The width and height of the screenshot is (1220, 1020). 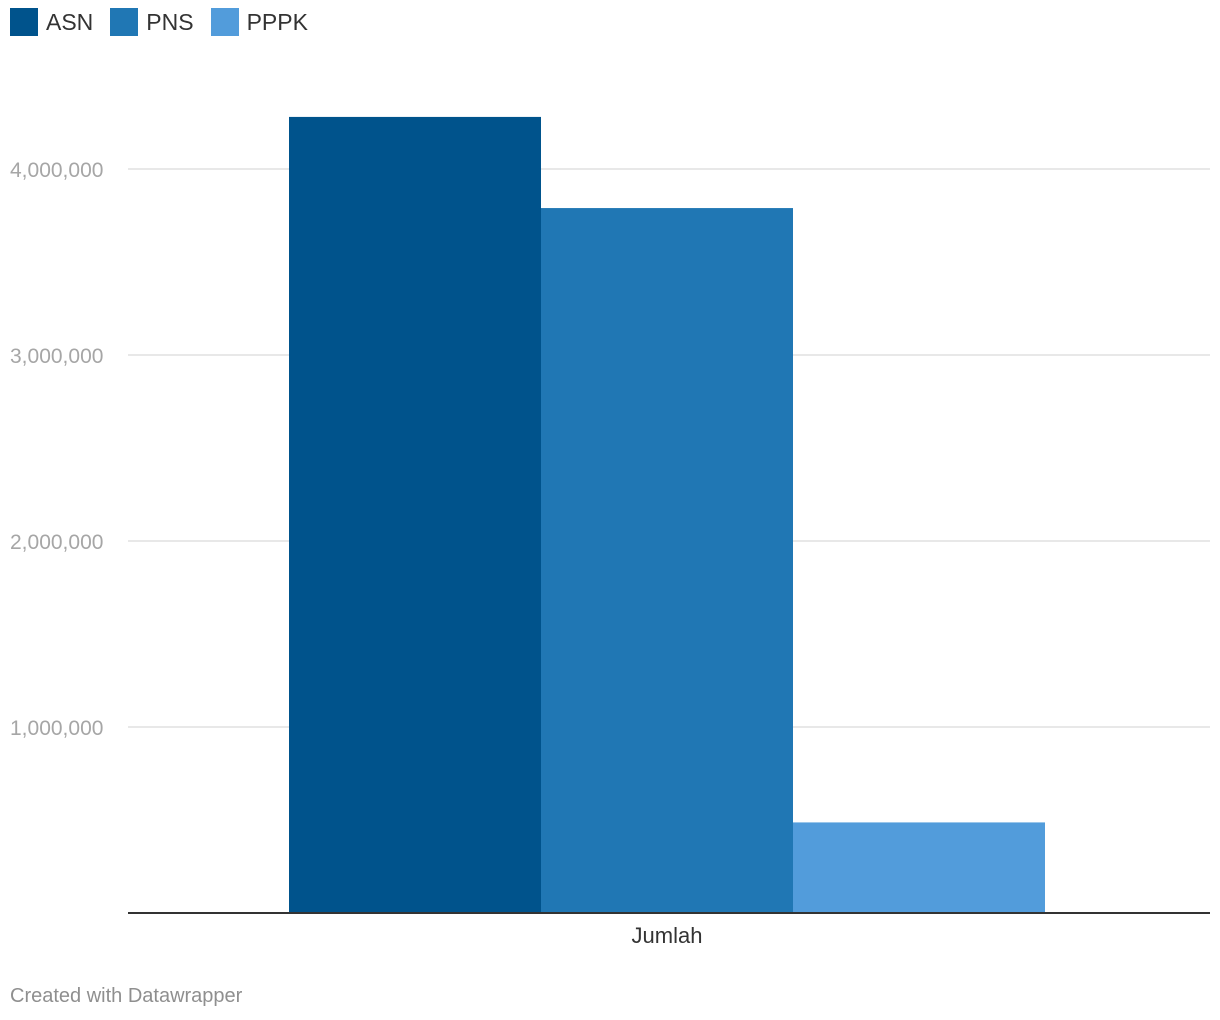 What do you see at coordinates (56, 542) in the screenshot?
I see `y-tick-label: 2,000,000` at bounding box center [56, 542].